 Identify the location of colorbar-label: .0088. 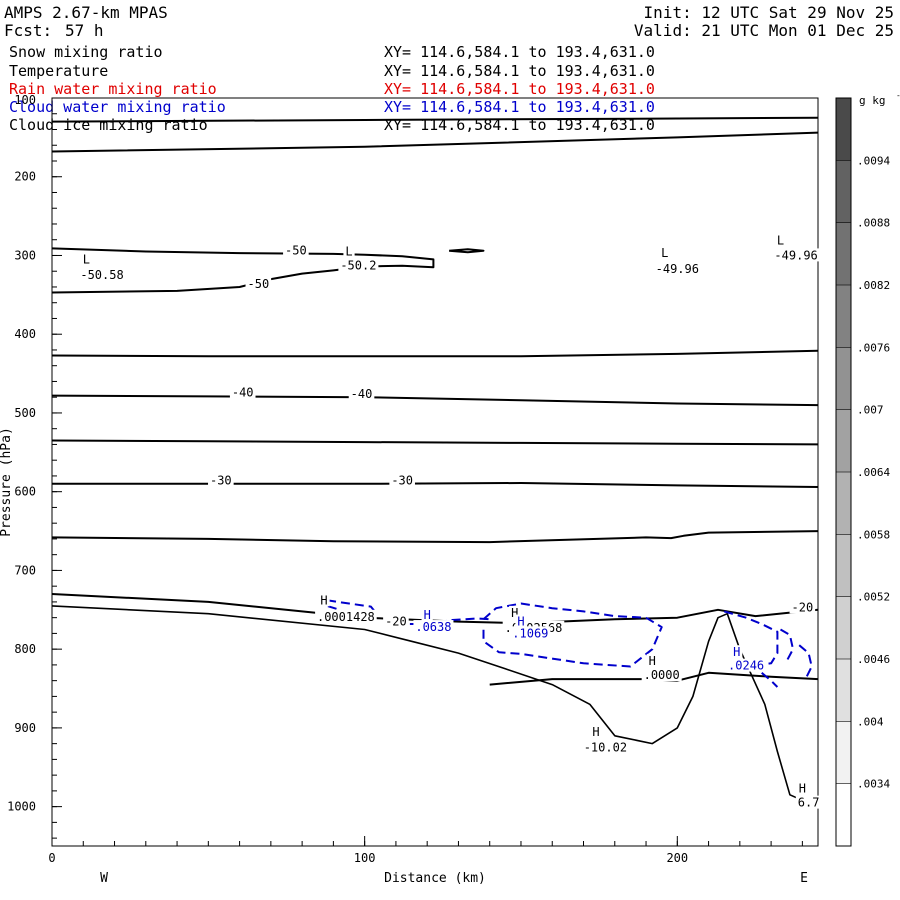
(873, 223).